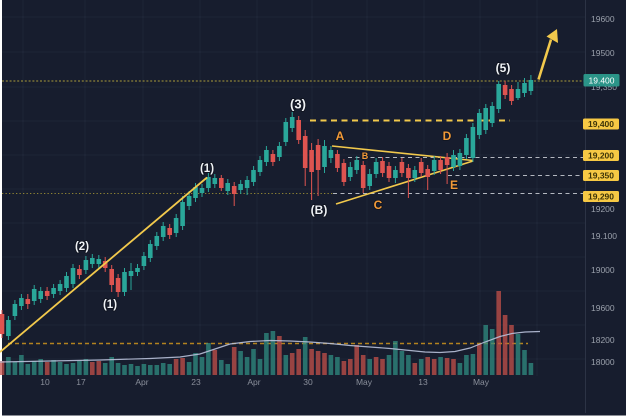  What do you see at coordinates (603, 340) in the screenshot?
I see `svg-text: 18200` at bounding box center [603, 340].